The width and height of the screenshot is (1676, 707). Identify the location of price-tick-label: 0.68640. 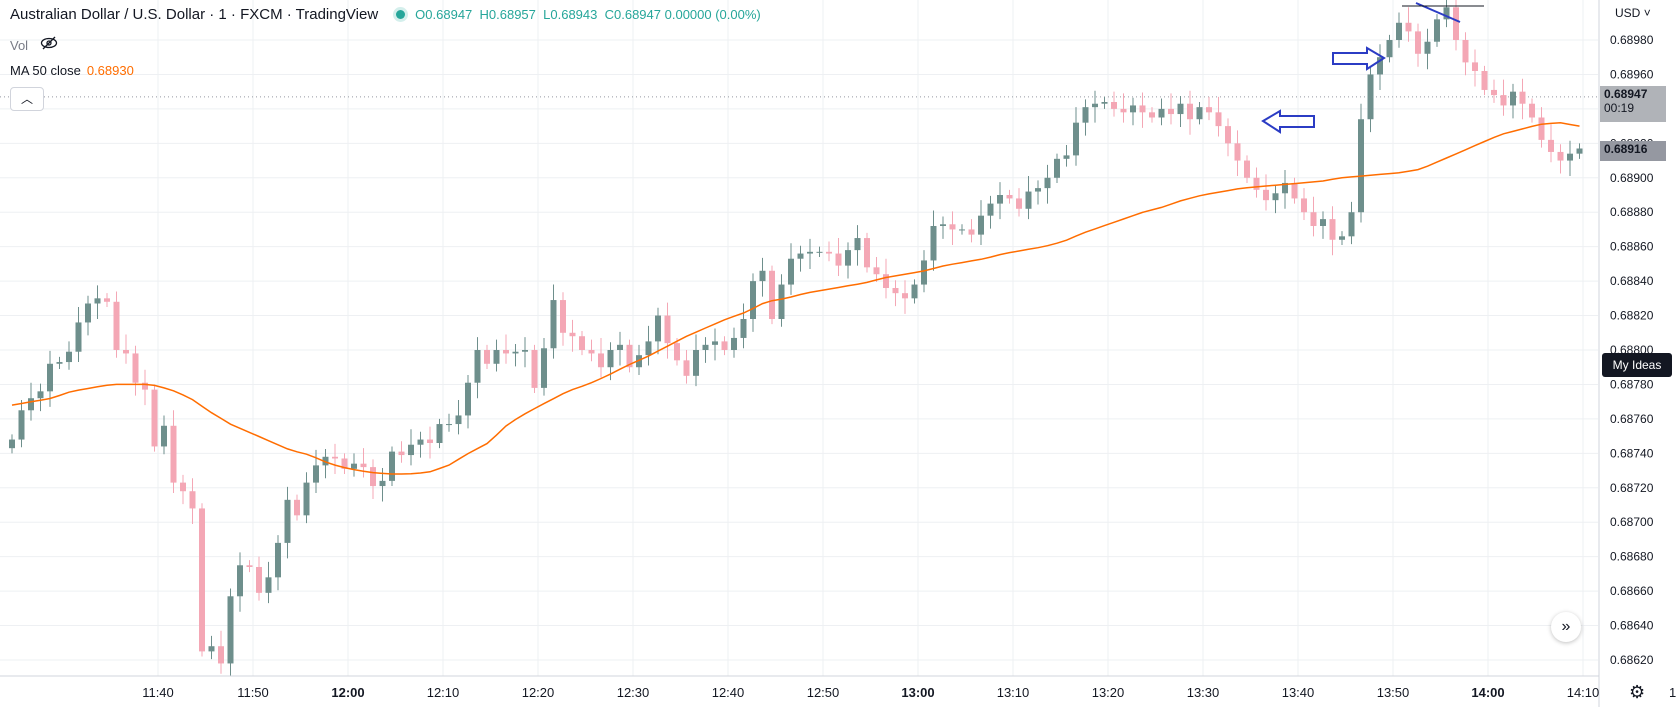
(1632, 626).